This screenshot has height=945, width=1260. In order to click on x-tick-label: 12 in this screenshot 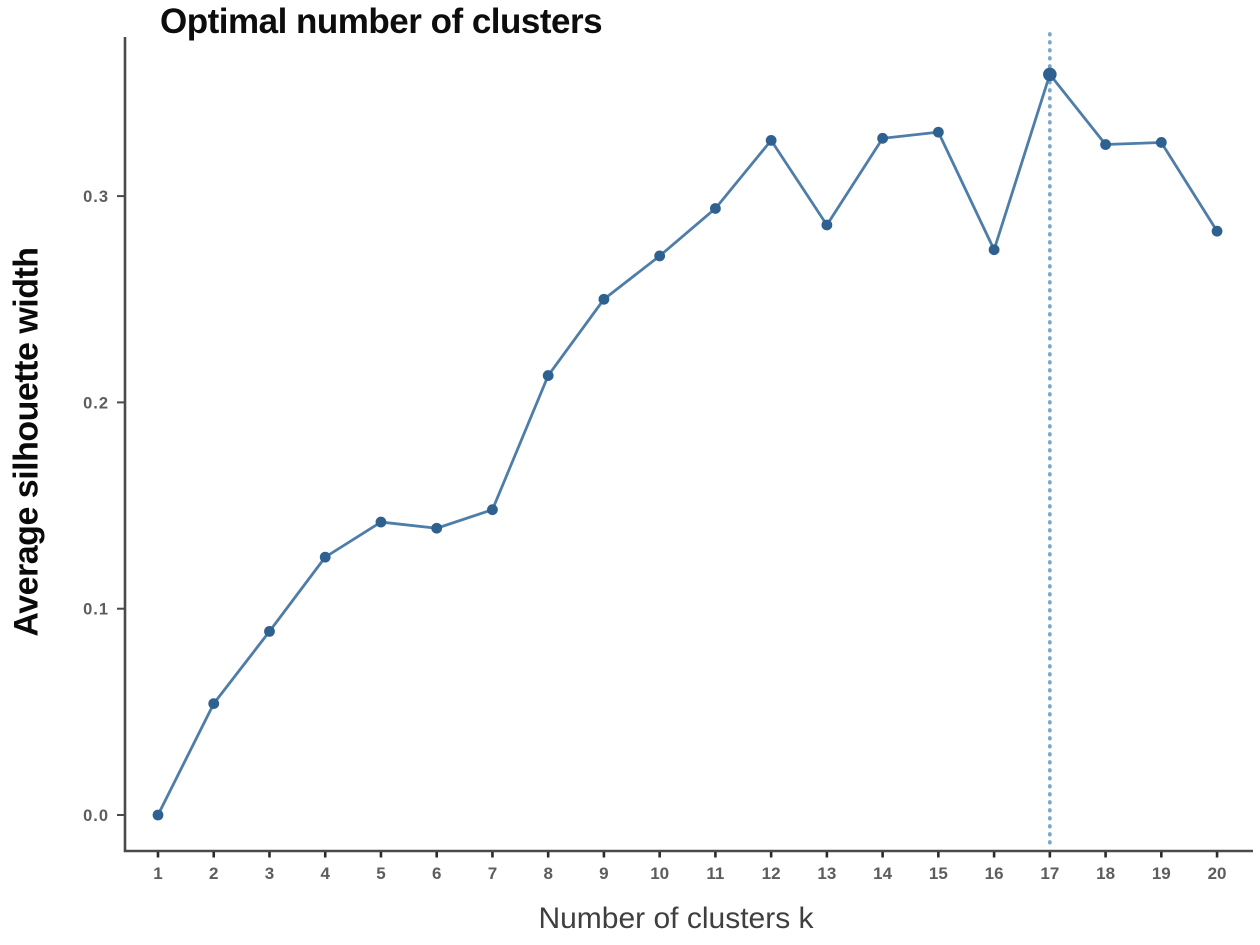, I will do `click(771, 873)`.